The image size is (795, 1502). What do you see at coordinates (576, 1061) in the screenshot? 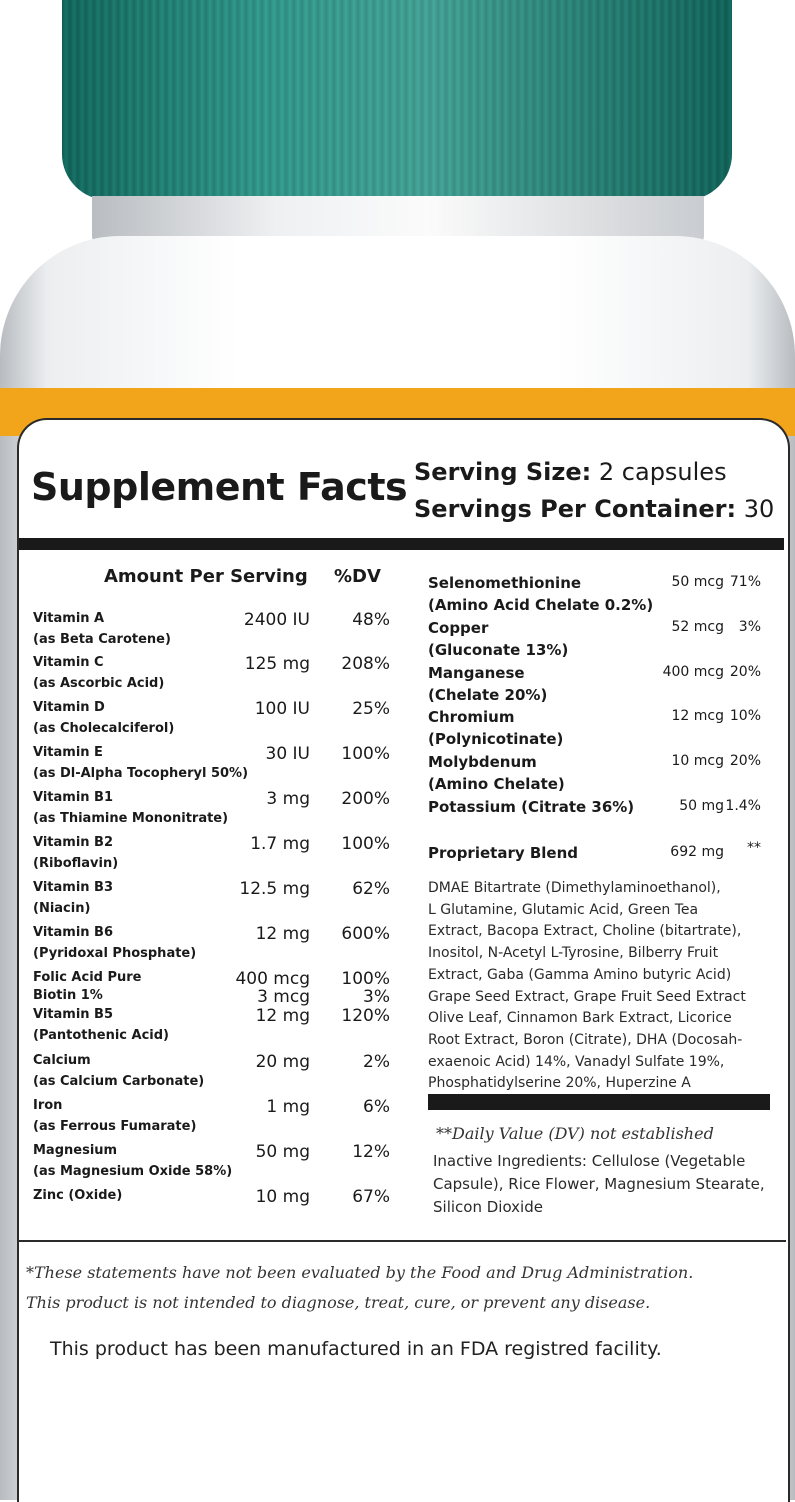
I see `blend-line: exaenoic Acid) 14%, Vanadyl Sulfate 19%,` at bounding box center [576, 1061].